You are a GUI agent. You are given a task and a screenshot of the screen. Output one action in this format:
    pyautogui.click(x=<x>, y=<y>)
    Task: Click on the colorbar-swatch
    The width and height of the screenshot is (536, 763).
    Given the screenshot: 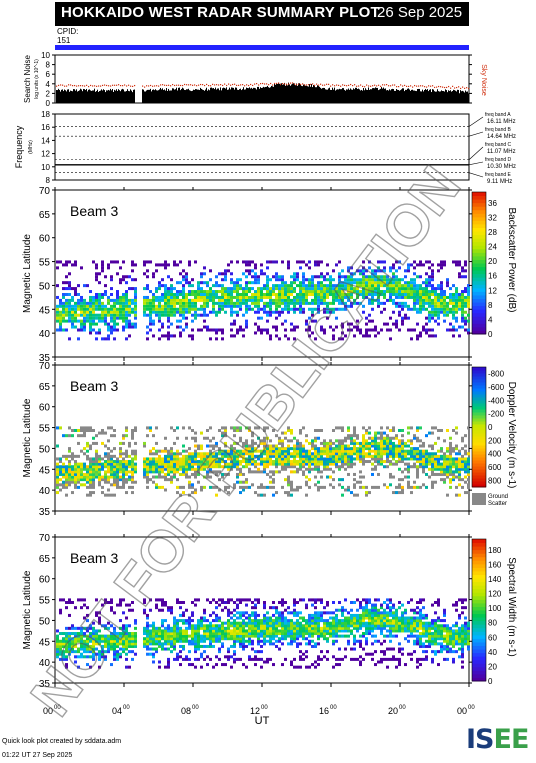 What is the action you would take?
    pyautogui.click(x=479, y=471)
    